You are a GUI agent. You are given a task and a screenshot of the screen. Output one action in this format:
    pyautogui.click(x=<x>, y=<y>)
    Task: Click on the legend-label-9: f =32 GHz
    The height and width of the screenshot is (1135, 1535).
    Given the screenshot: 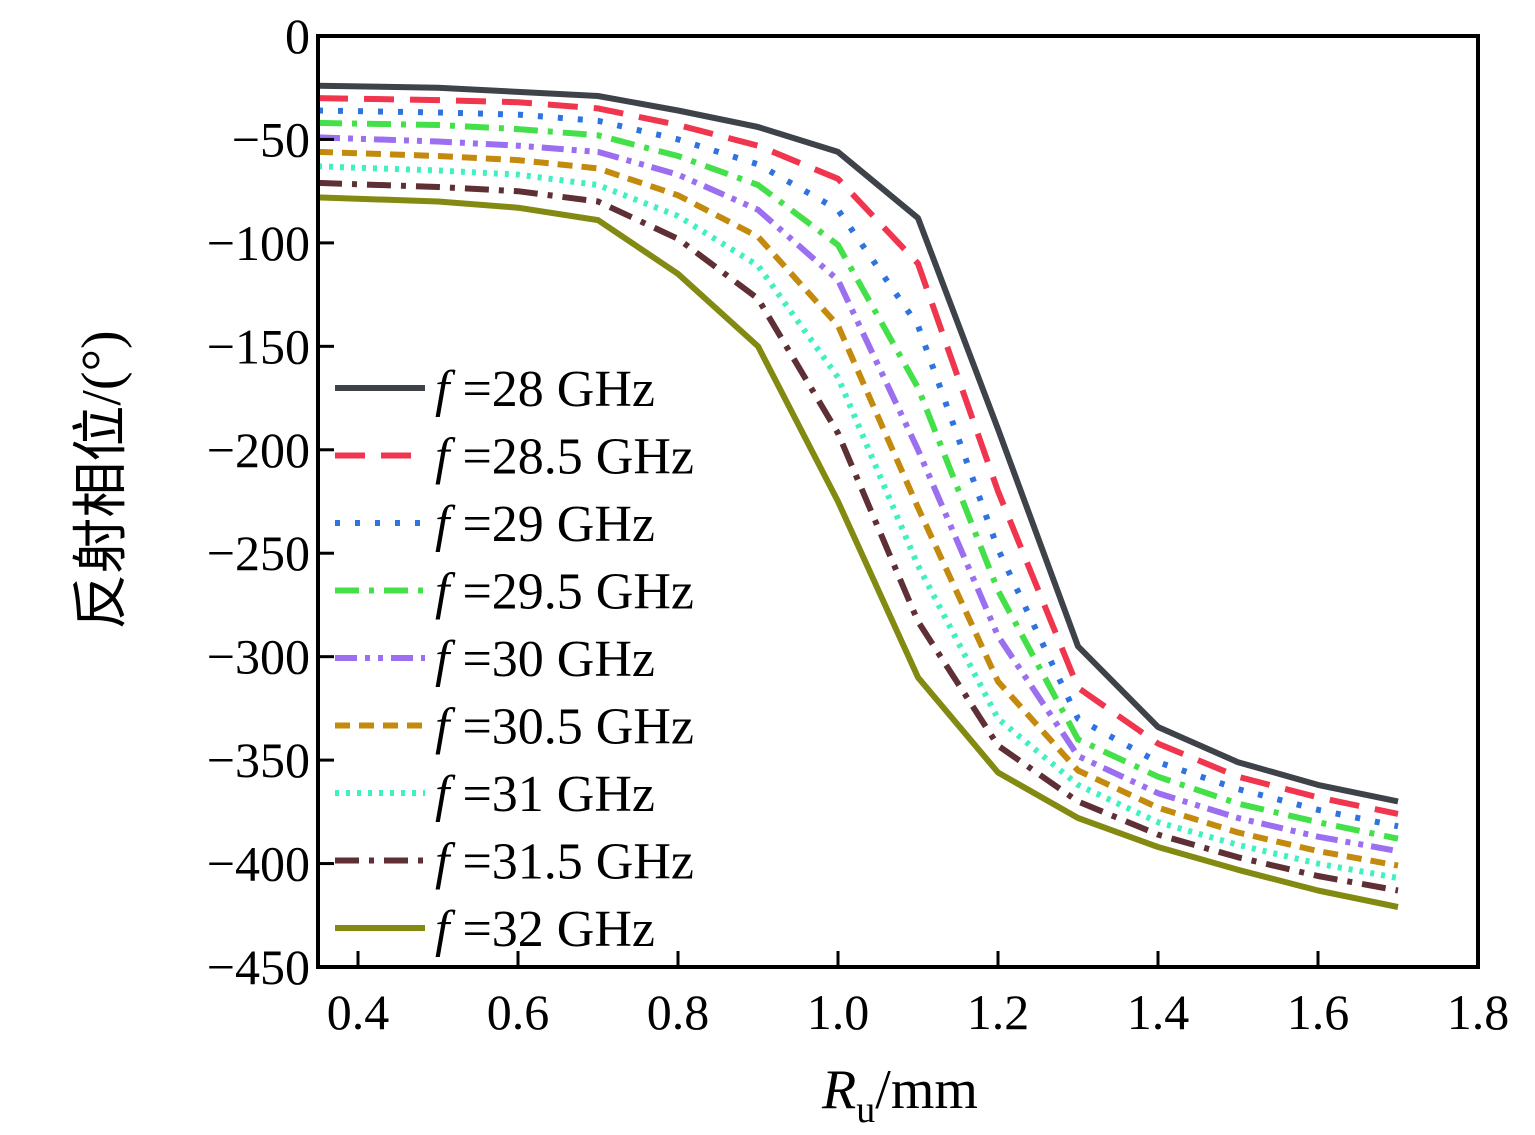 What is the action you would take?
    pyautogui.click(x=545, y=929)
    